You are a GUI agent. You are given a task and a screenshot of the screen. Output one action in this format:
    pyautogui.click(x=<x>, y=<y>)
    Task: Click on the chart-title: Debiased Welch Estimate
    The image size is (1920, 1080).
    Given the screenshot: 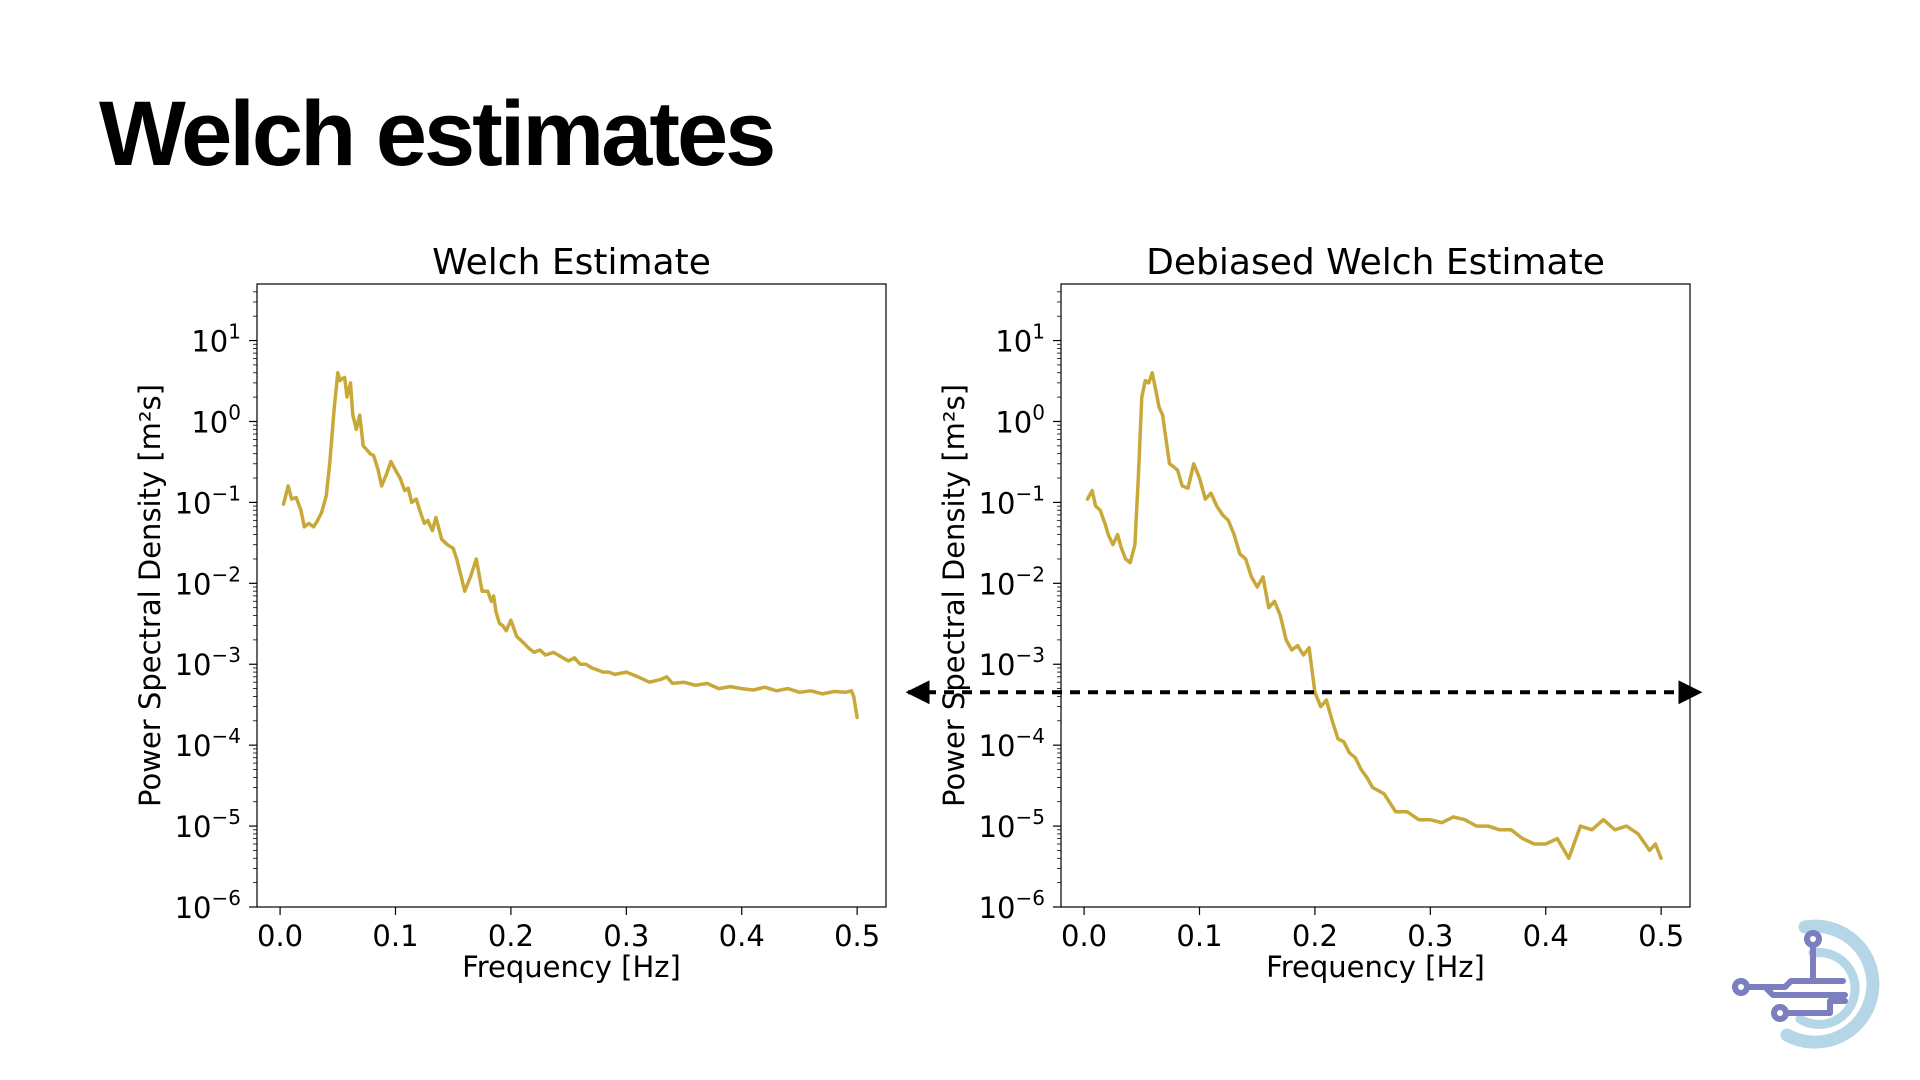 What is the action you would take?
    pyautogui.click(x=1375, y=262)
    